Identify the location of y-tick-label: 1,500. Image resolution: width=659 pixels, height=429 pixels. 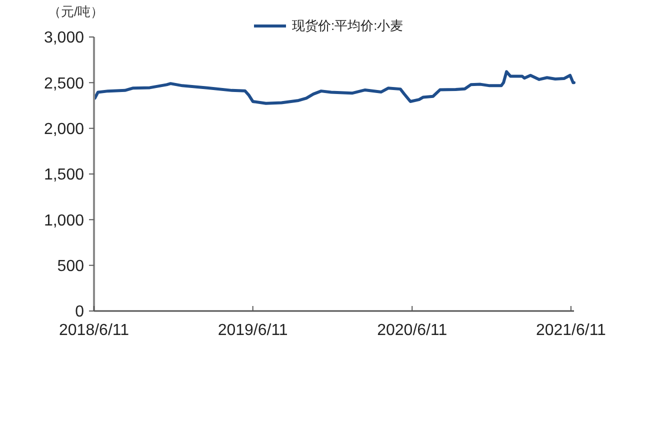
(64, 175).